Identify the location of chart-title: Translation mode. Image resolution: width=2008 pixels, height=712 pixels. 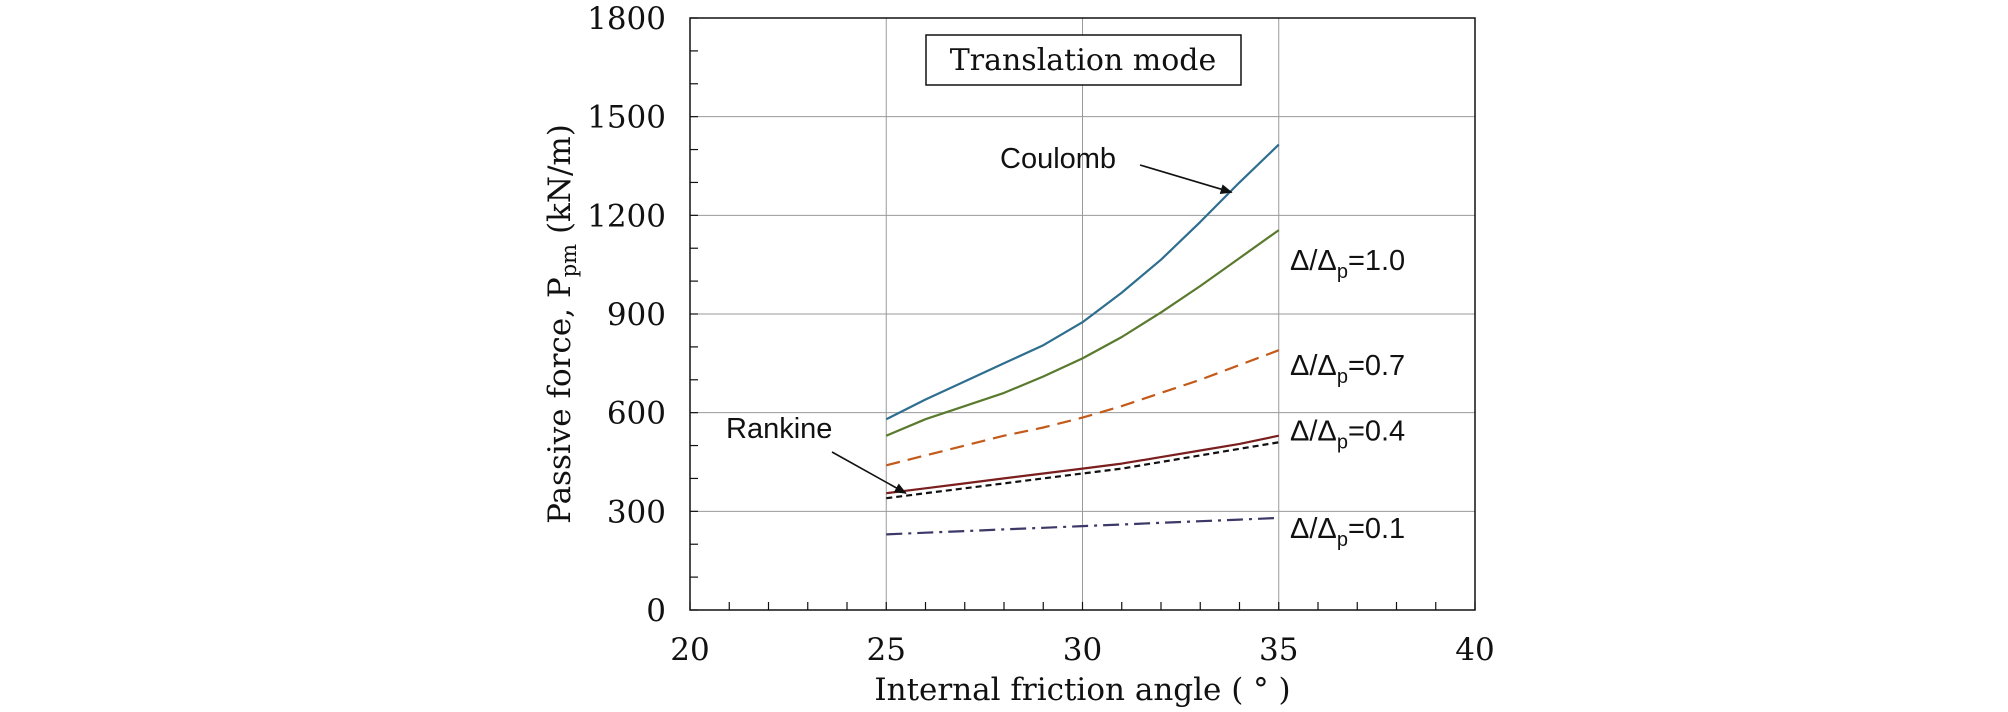
(1083, 60).